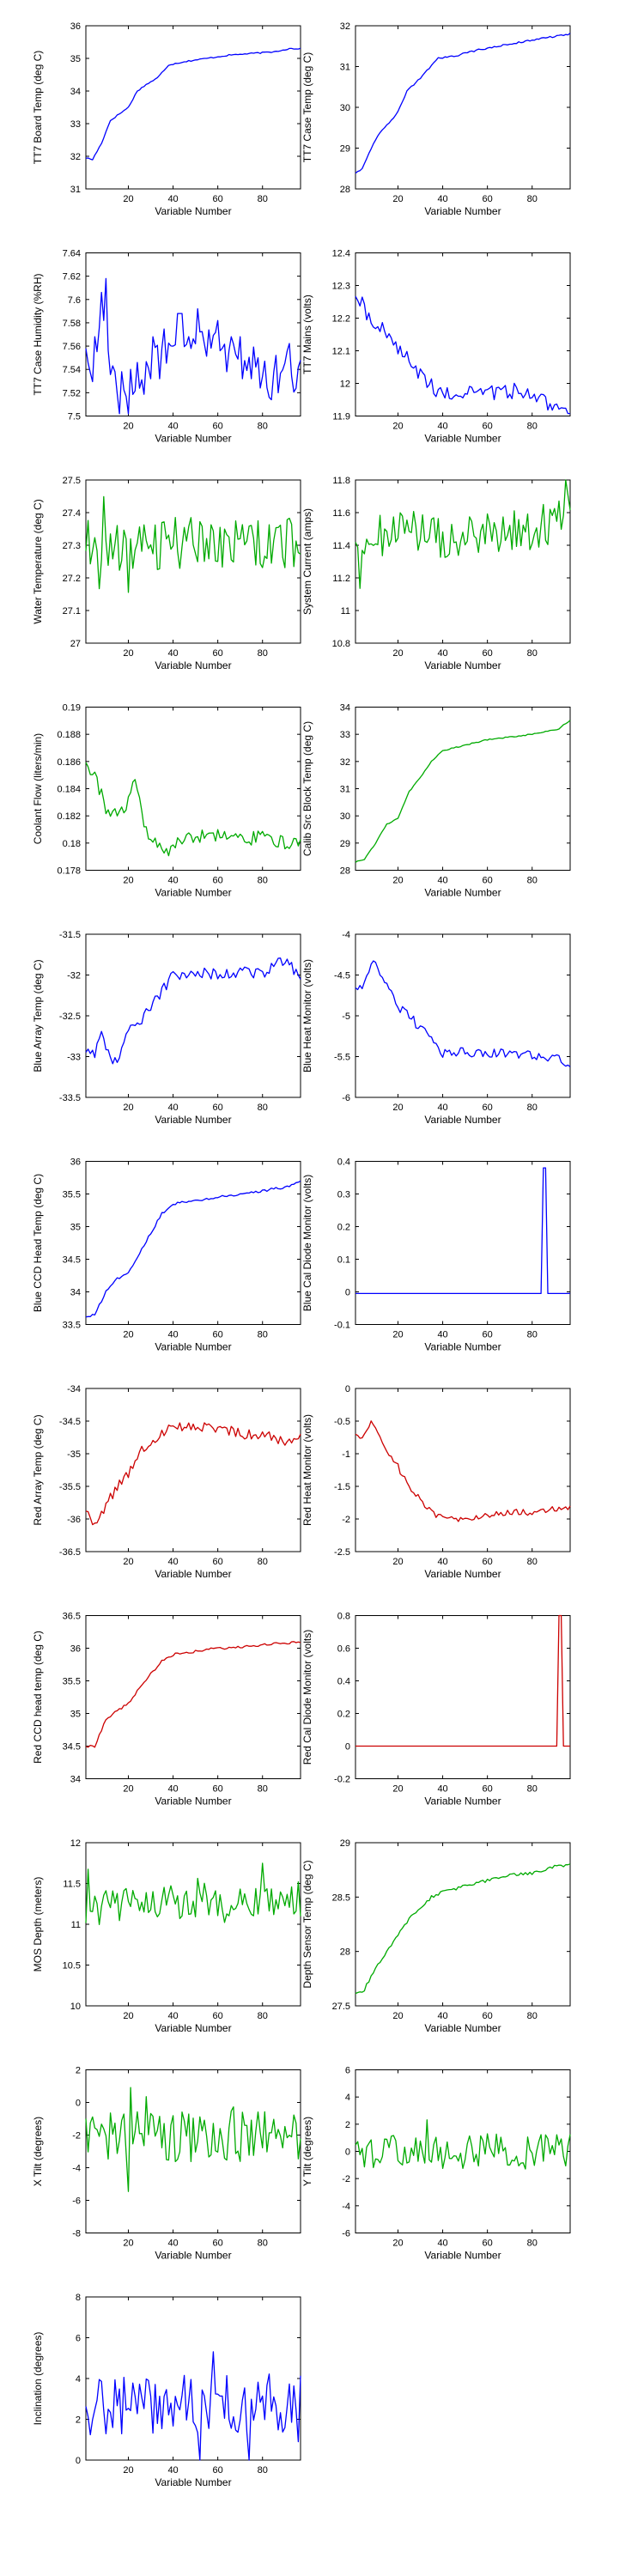 This screenshot has width=644, height=2576. Describe the element at coordinates (342, 1780) in the screenshot. I see `y-tick-label: -0.2` at that location.